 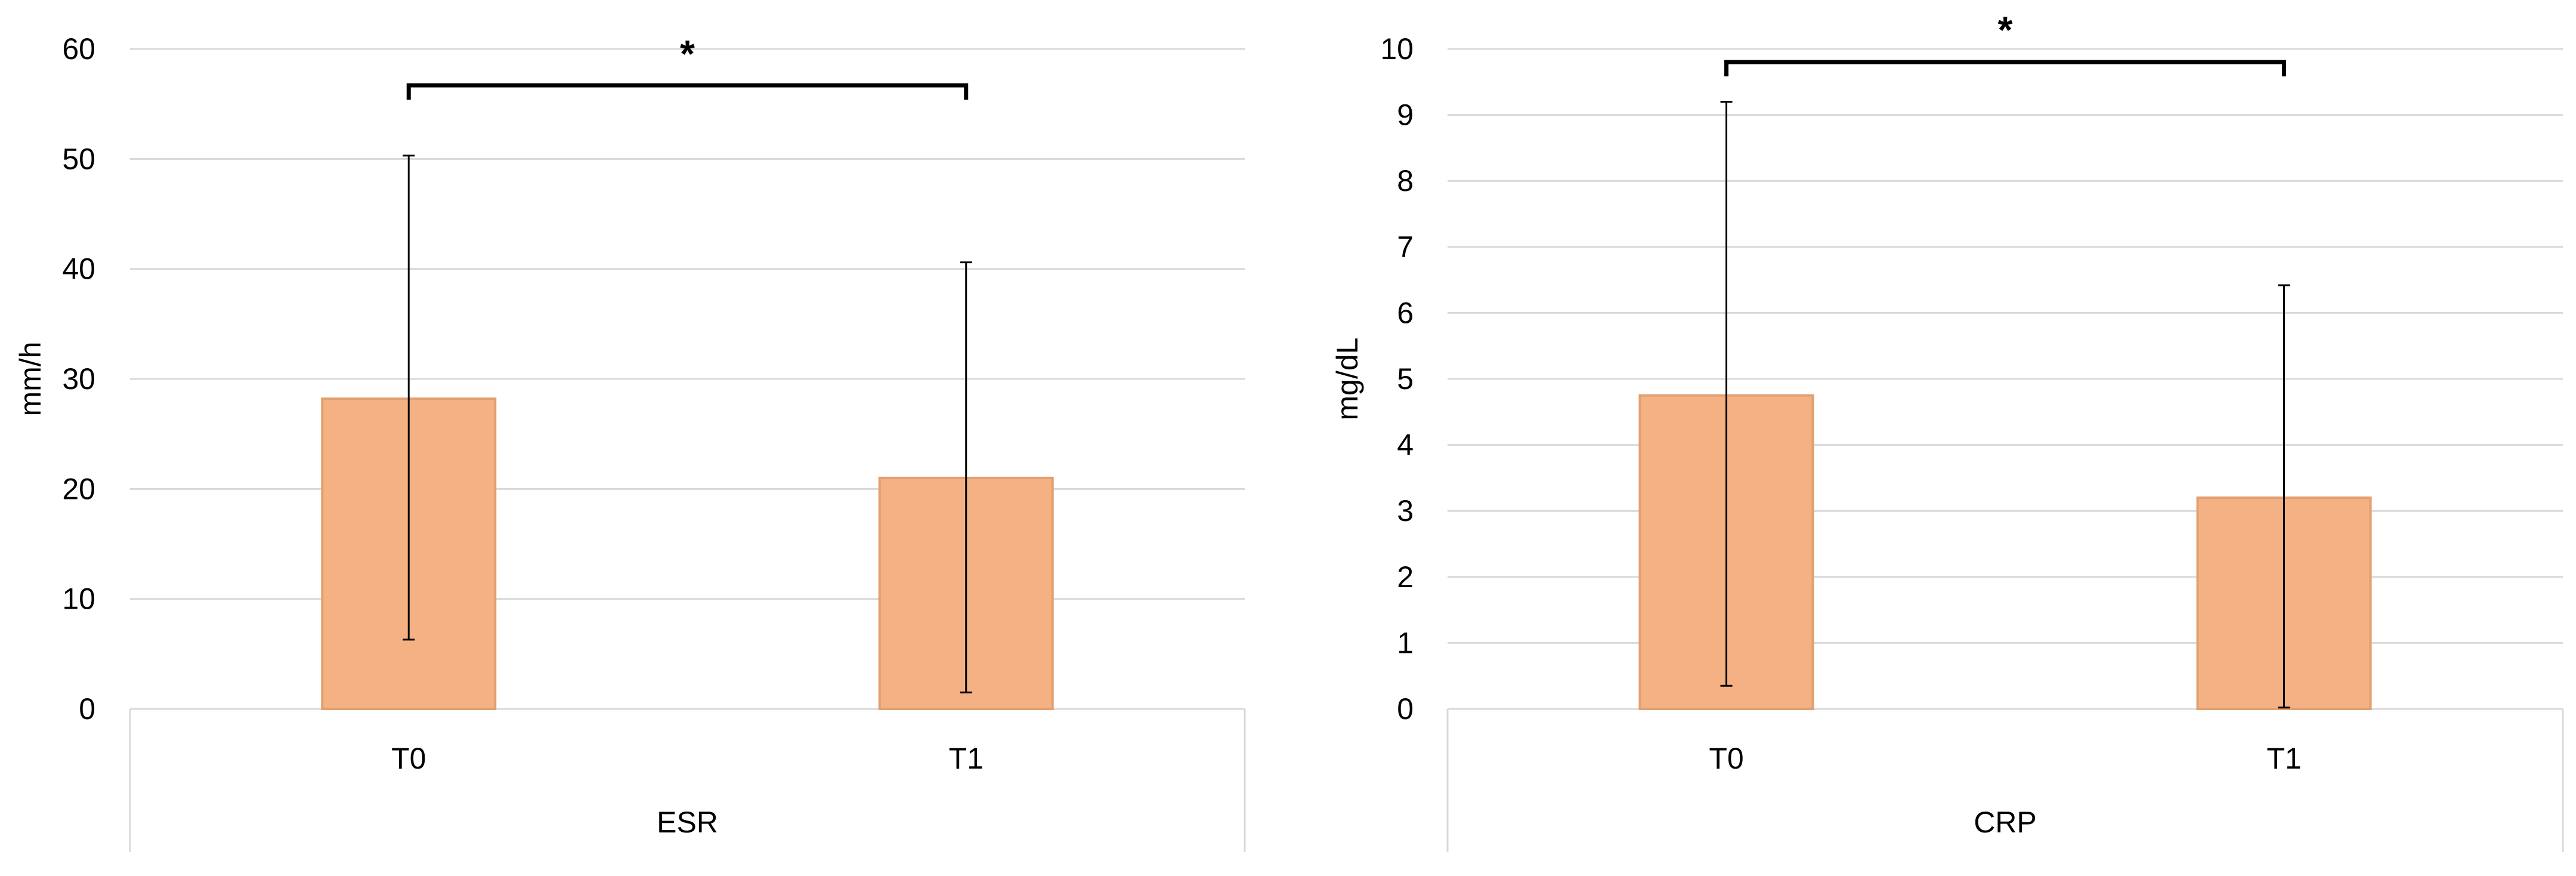 What do you see at coordinates (78, 49) in the screenshot?
I see `y-tick-label: 60` at bounding box center [78, 49].